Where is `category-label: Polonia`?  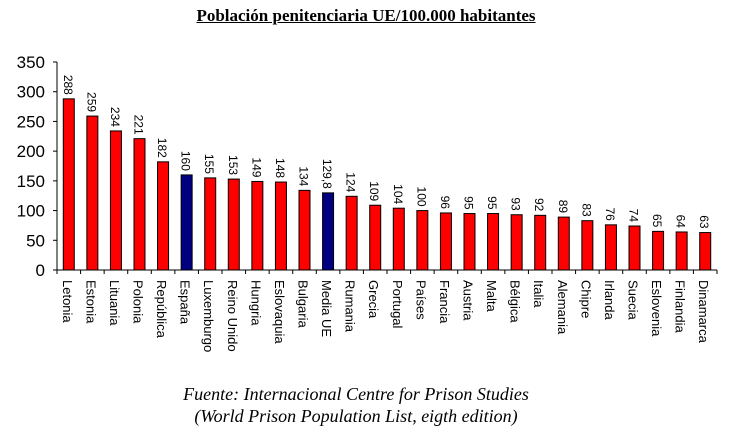 category-label: Polonia is located at coordinates (138, 302).